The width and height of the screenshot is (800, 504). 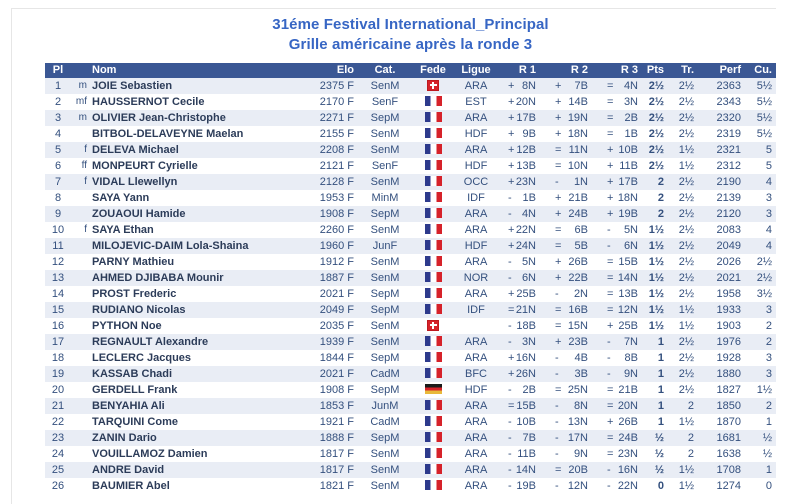 What do you see at coordinates (476, 150) in the screenshot?
I see `player-league: ARA` at bounding box center [476, 150].